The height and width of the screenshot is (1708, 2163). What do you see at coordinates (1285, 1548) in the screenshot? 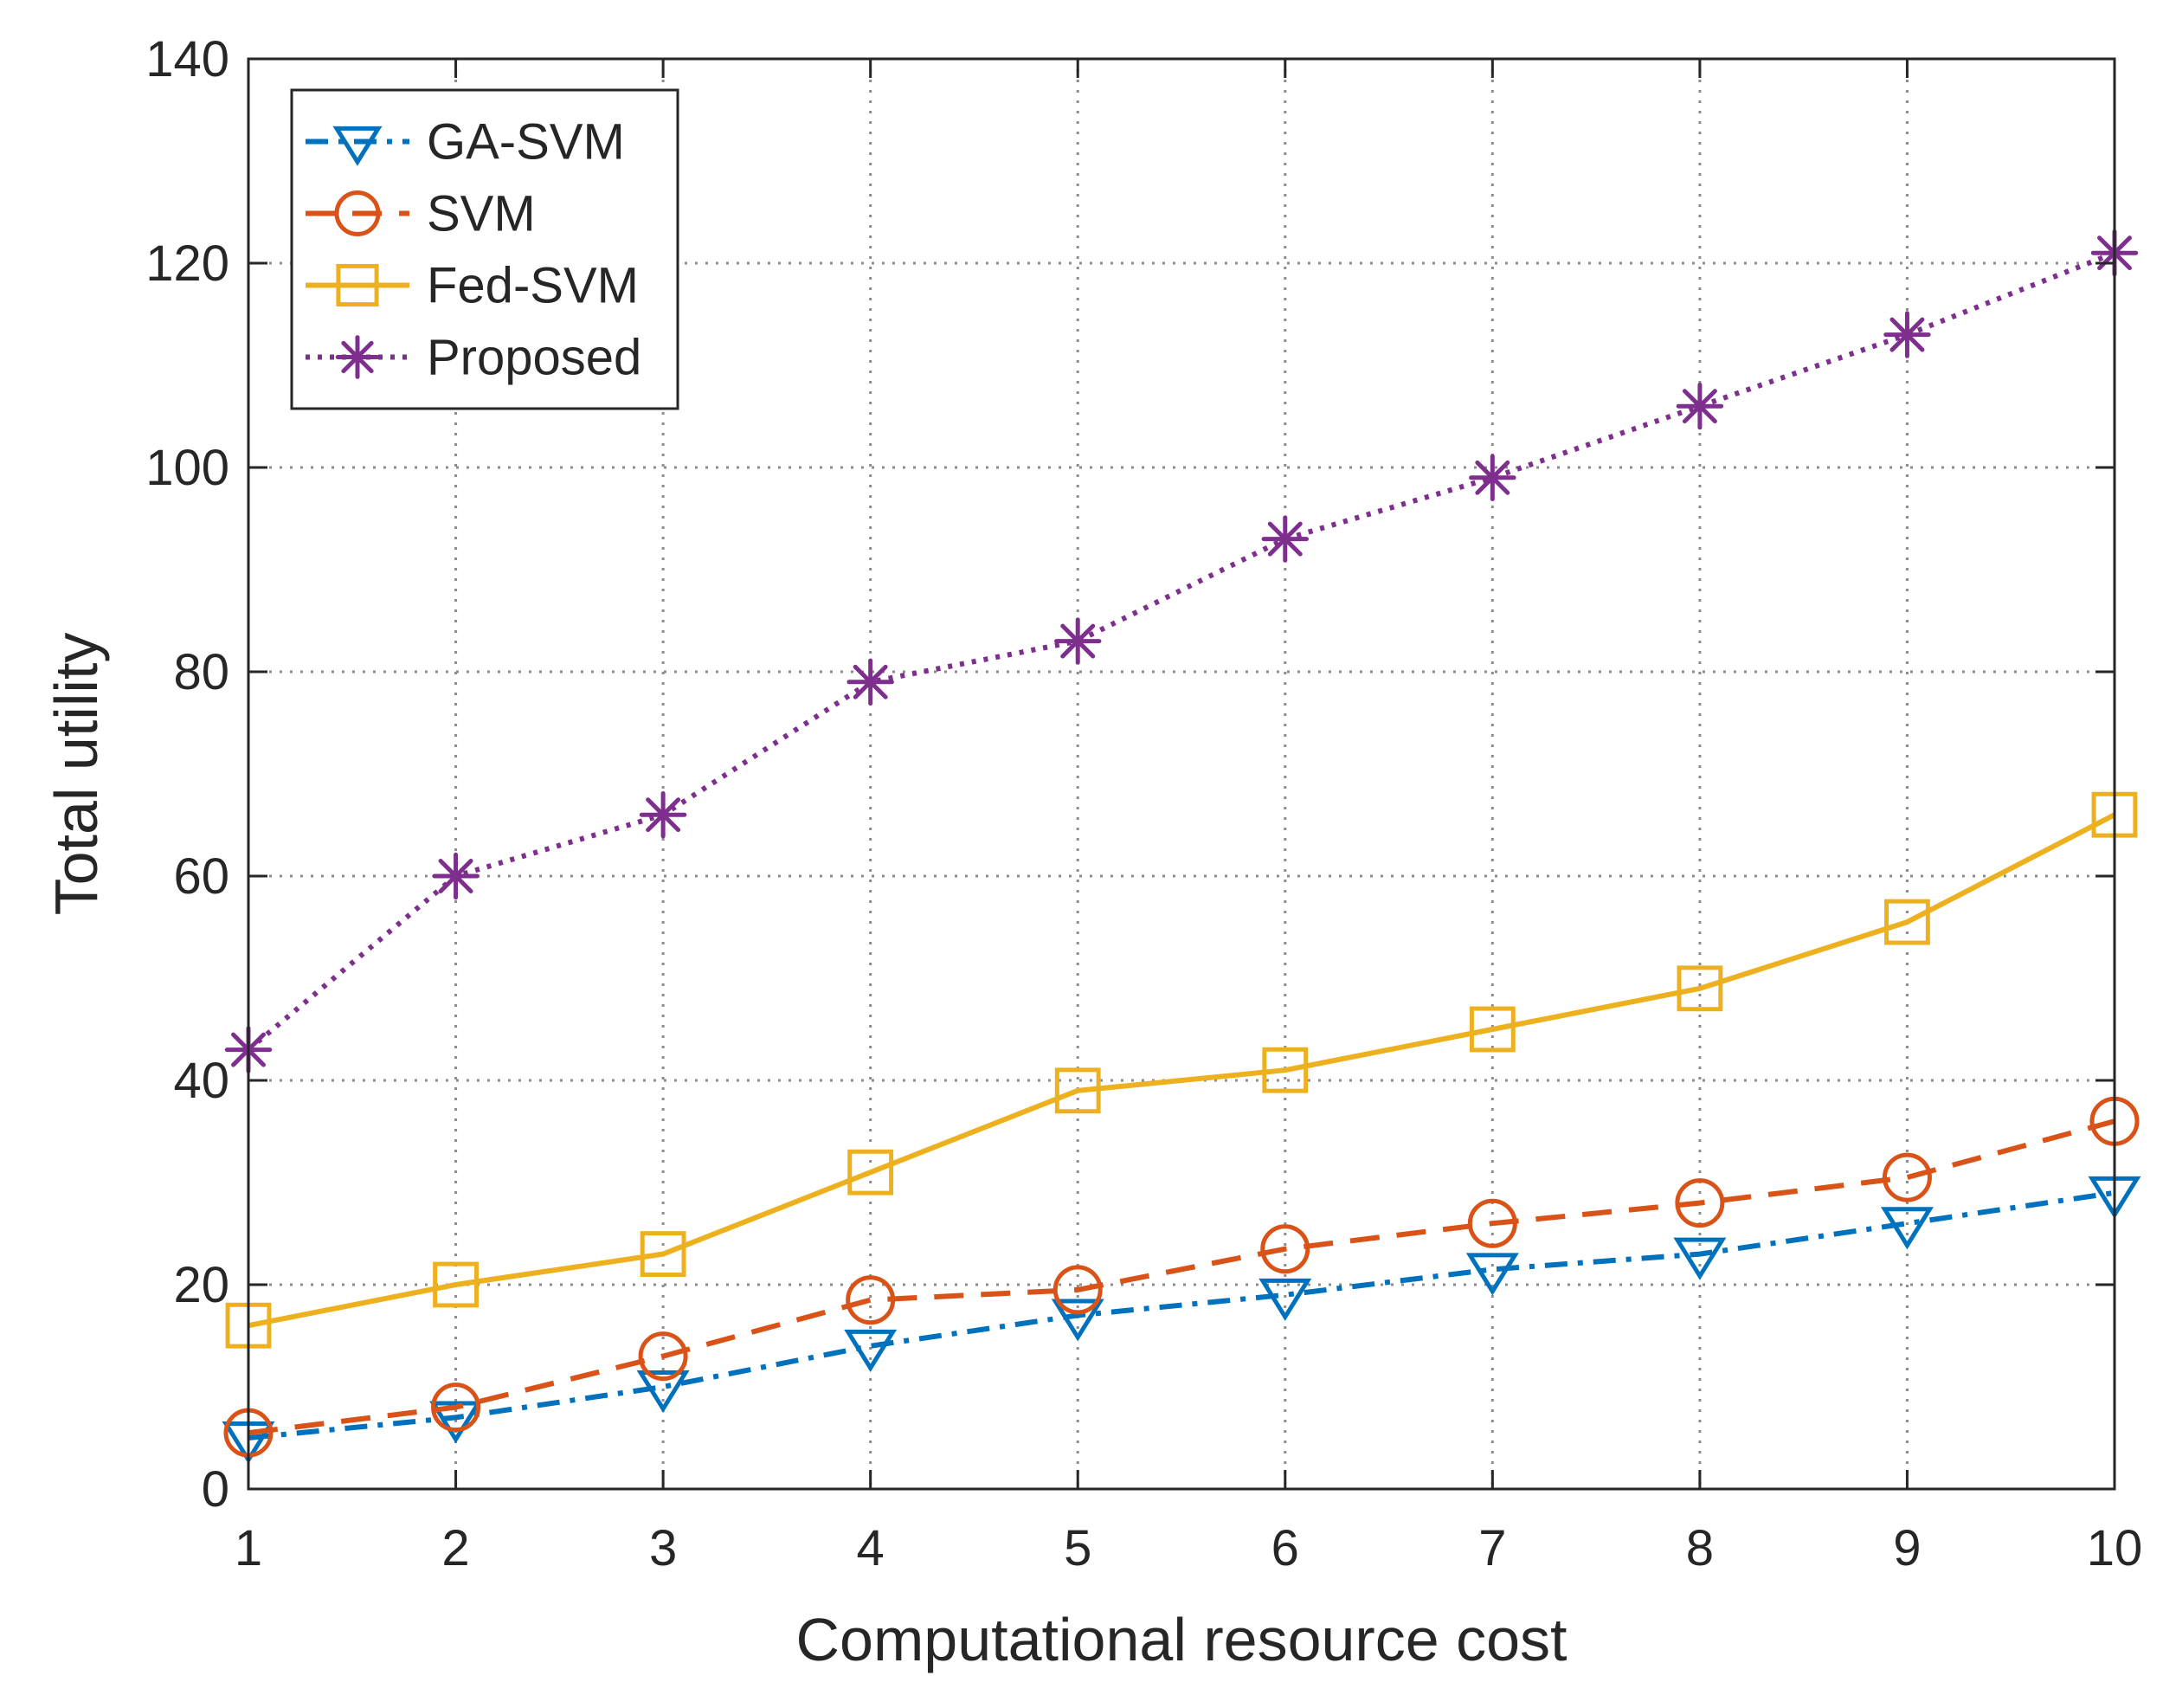
I see `x-tick-label: 6` at bounding box center [1285, 1548].